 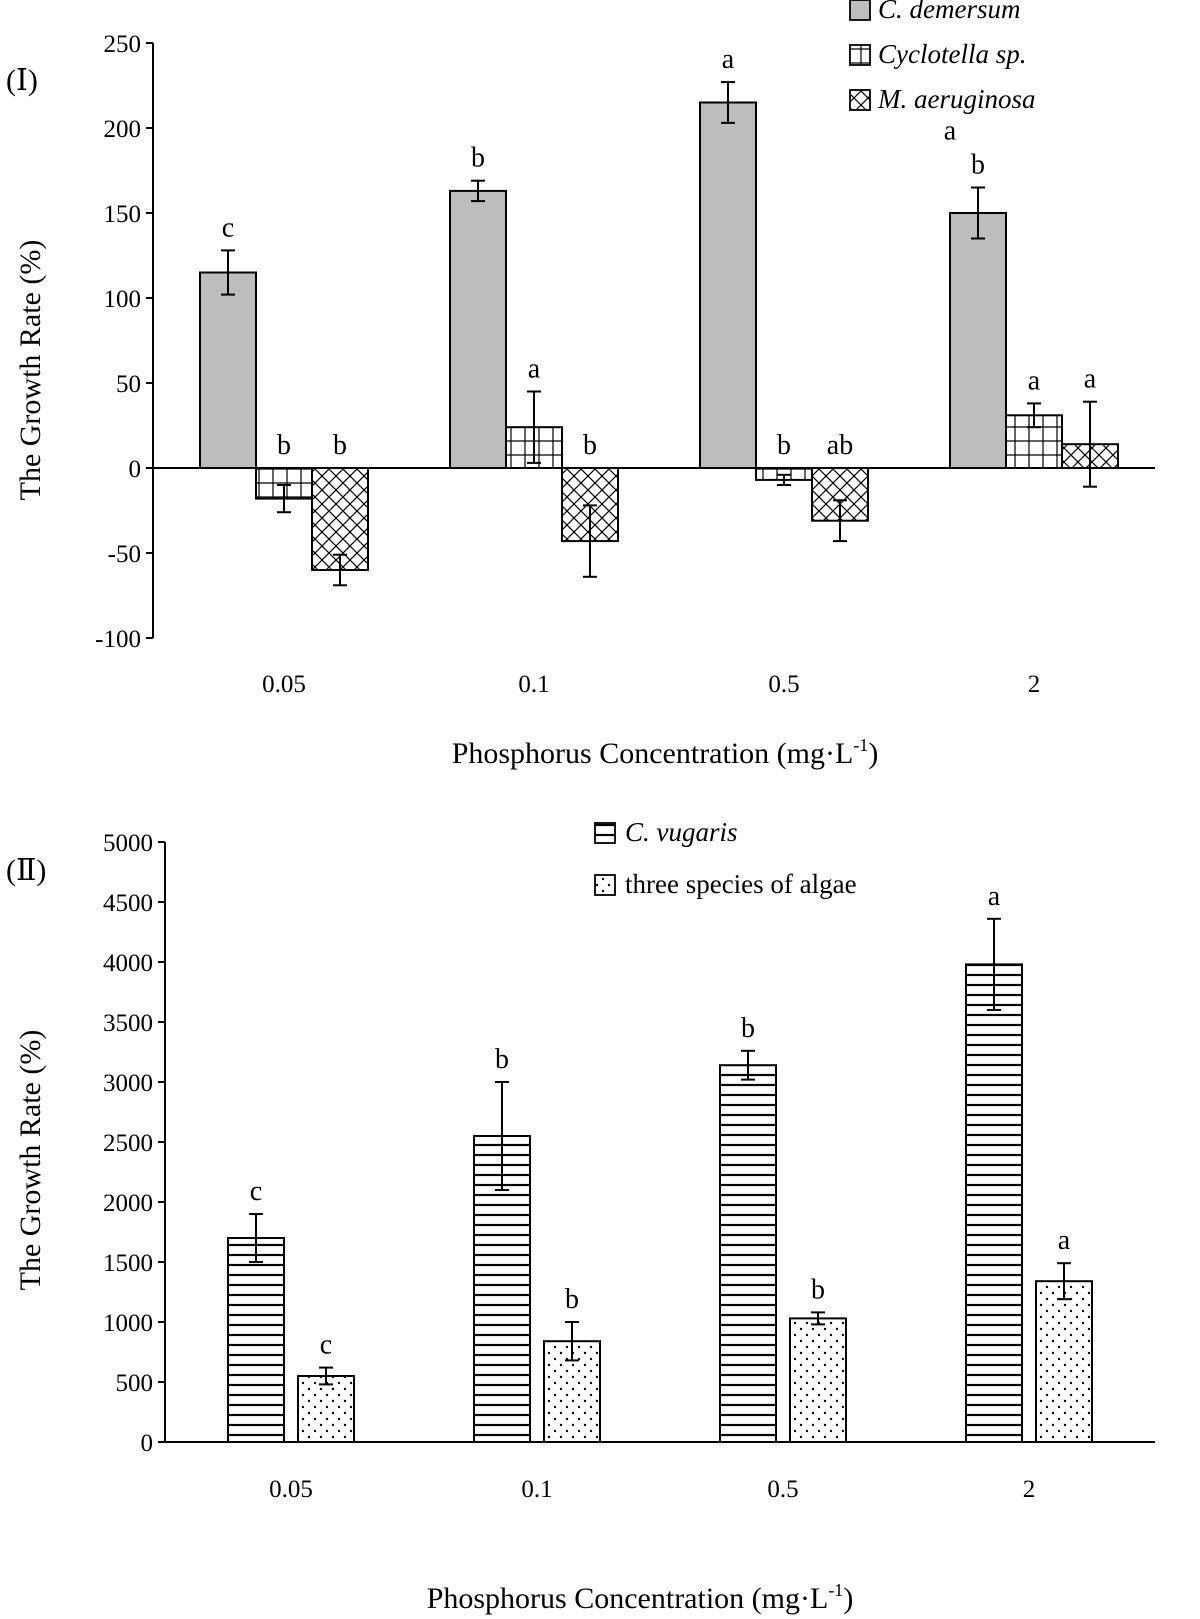 What do you see at coordinates (118, 639) in the screenshot?
I see `y-tick-label: -100` at bounding box center [118, 639].